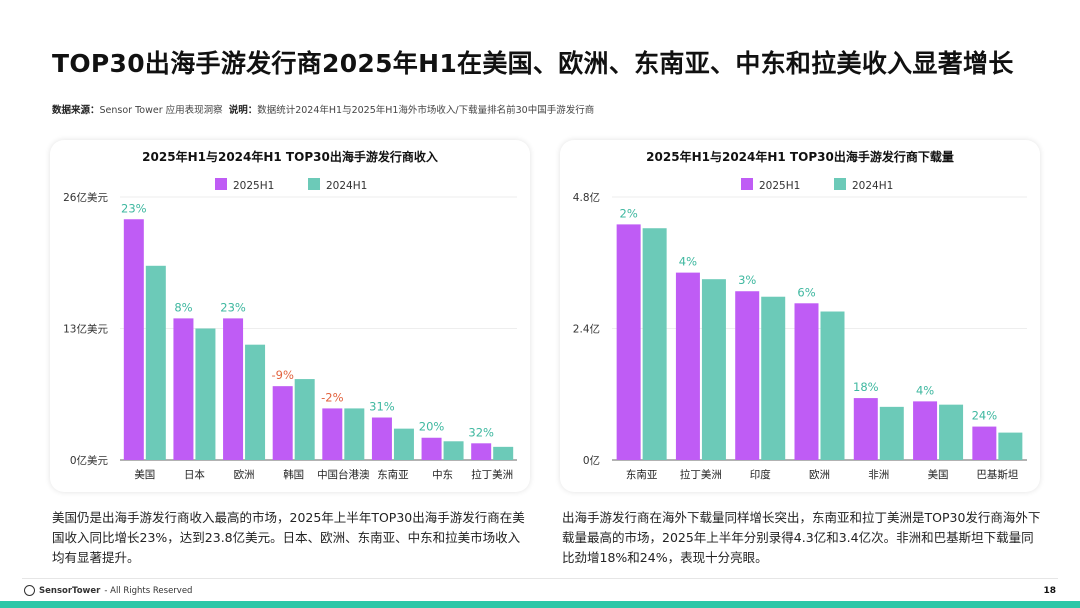 The image size is (1080, 608). What do you see at coordinates (290, 156) in the screenshot?
I see `chart-title: 2025年H1与2024年H1 TOP30出海手游发行商收入` at bounding box center [290, 156].